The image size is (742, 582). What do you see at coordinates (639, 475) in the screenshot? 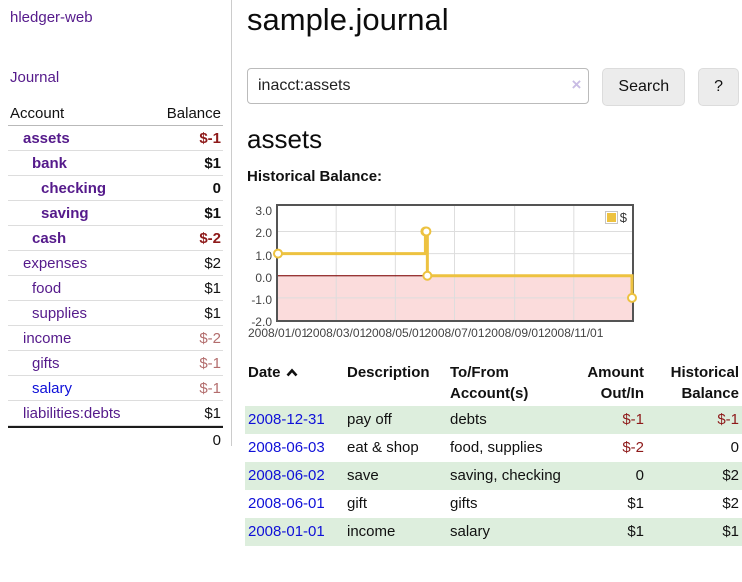
I see `register-cell-amount: 0` at bounding box center [639, 475].